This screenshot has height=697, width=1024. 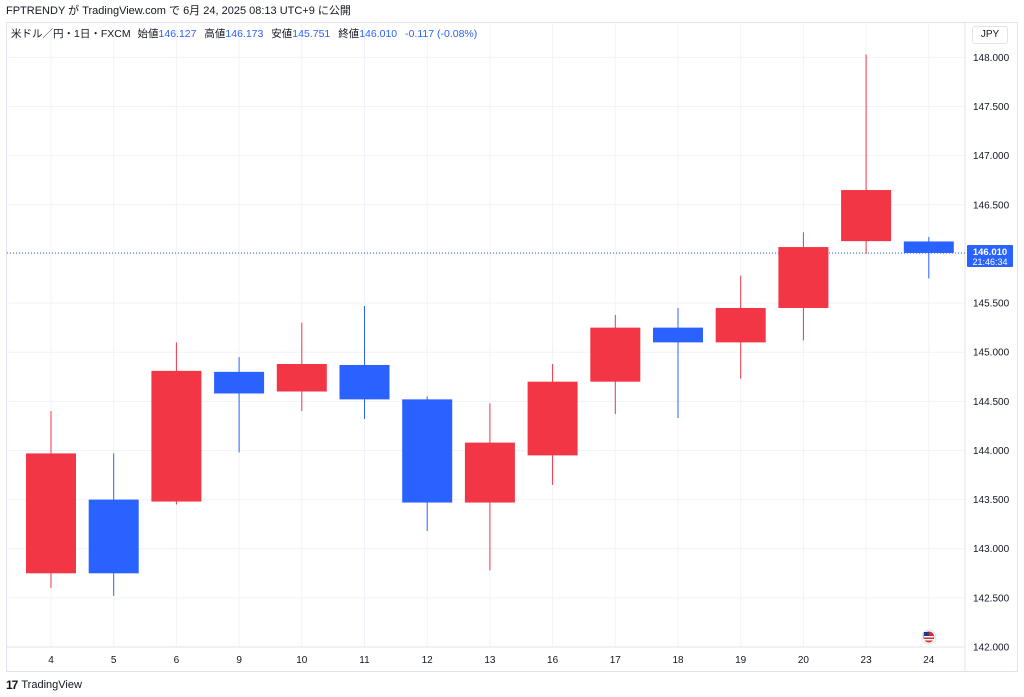 I want to click on open-label: 始値, so click(x=148, y=34).